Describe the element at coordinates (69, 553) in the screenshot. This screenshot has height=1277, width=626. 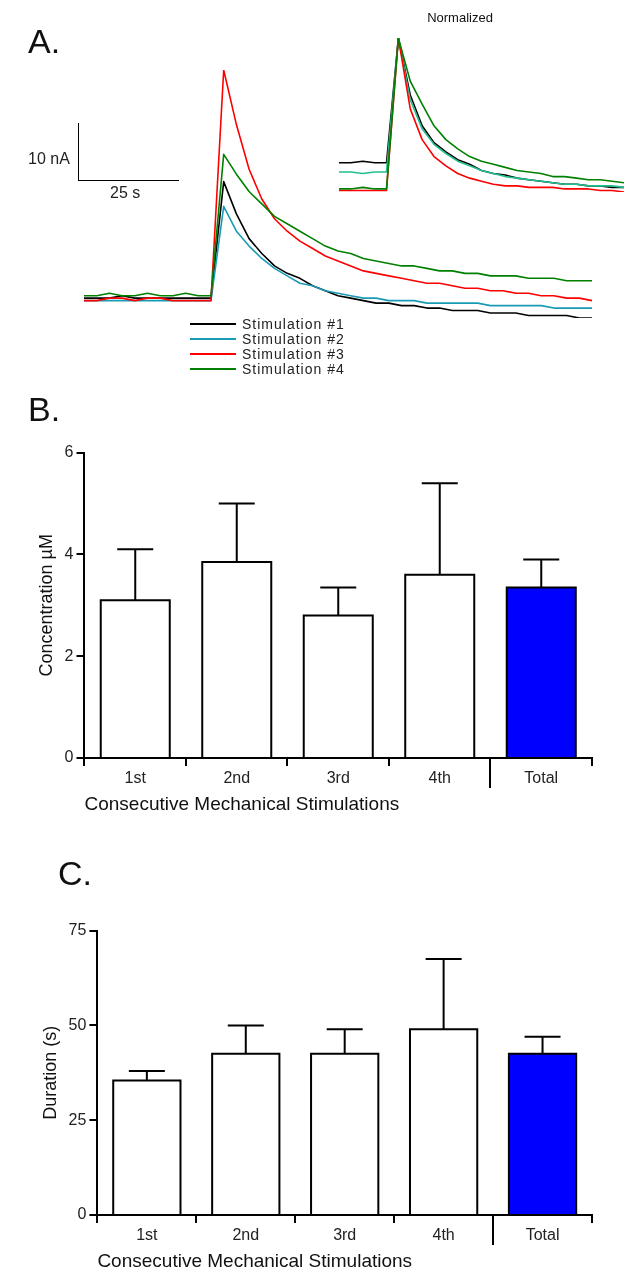
I see `y-tick-label: 4` at that location.